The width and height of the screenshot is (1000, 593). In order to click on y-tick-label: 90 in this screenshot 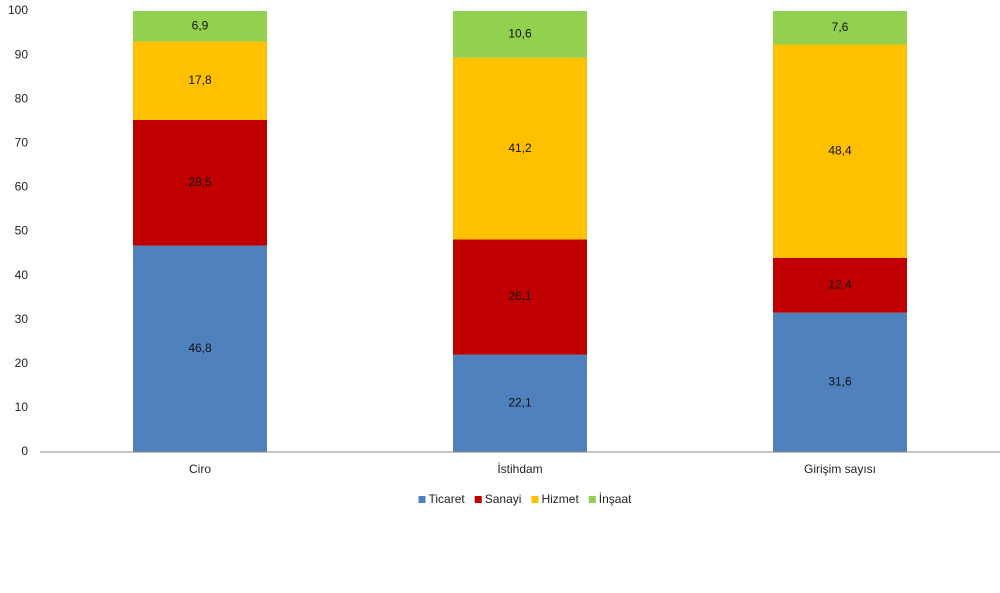, I will do `click(22, 54)`.